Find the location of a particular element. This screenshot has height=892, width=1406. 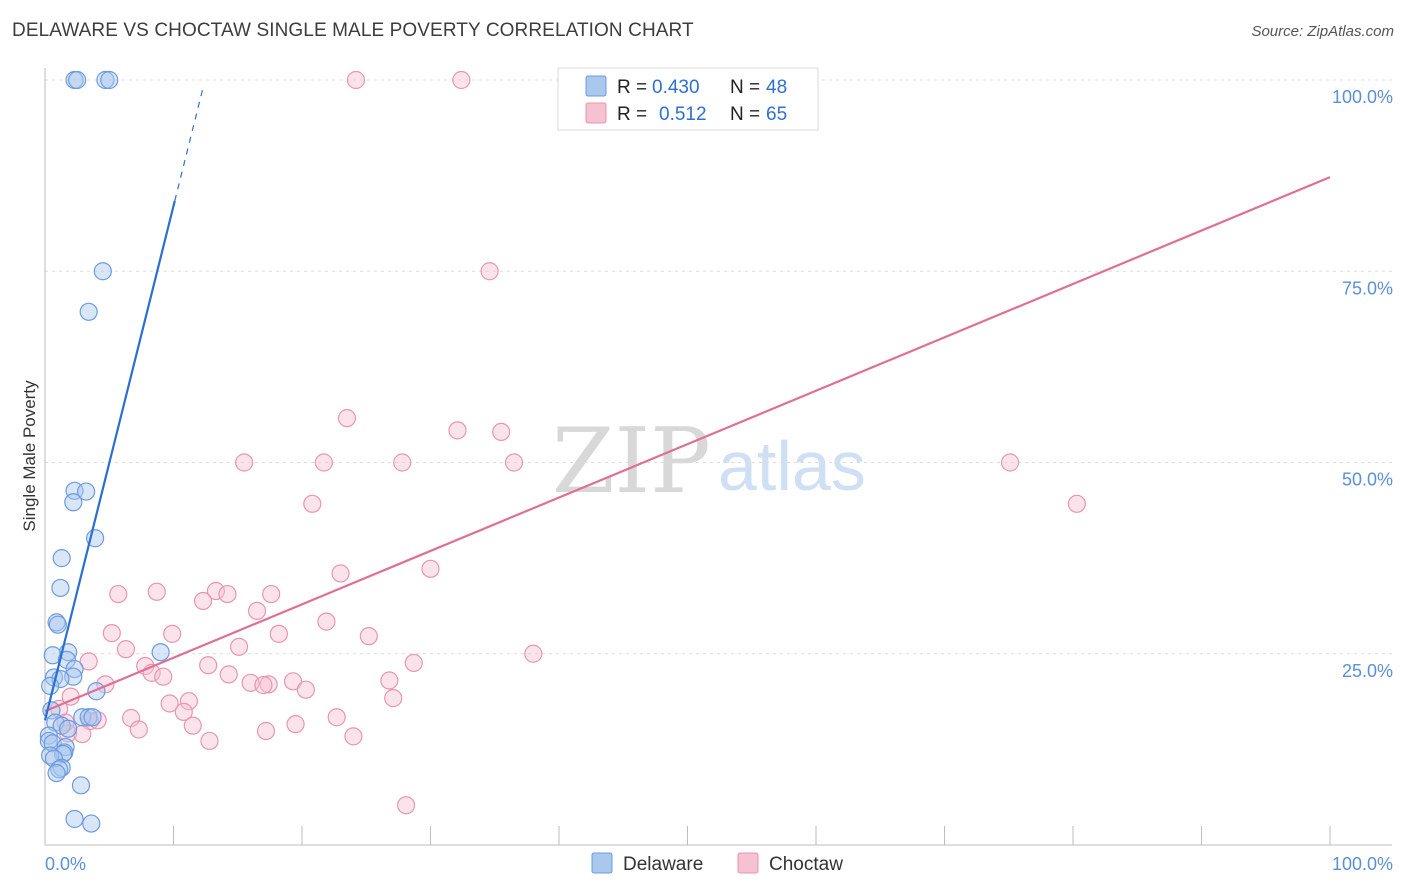

delaware-trend-line is located at coordinates (109, 460).